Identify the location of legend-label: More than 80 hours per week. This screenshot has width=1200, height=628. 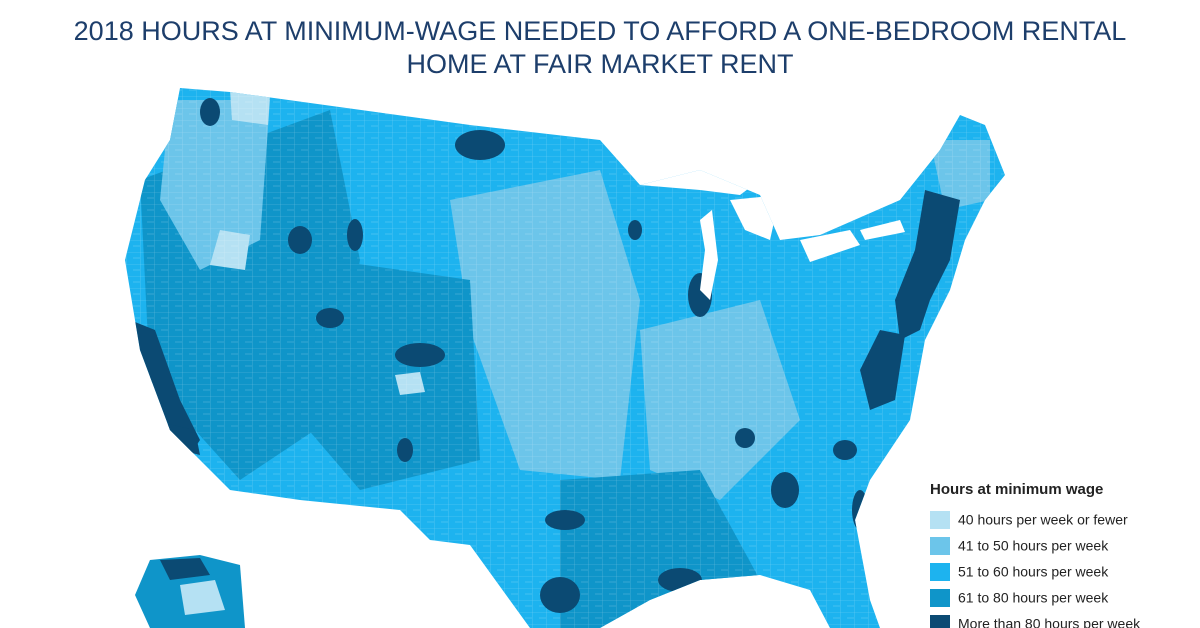
(1049, 622).